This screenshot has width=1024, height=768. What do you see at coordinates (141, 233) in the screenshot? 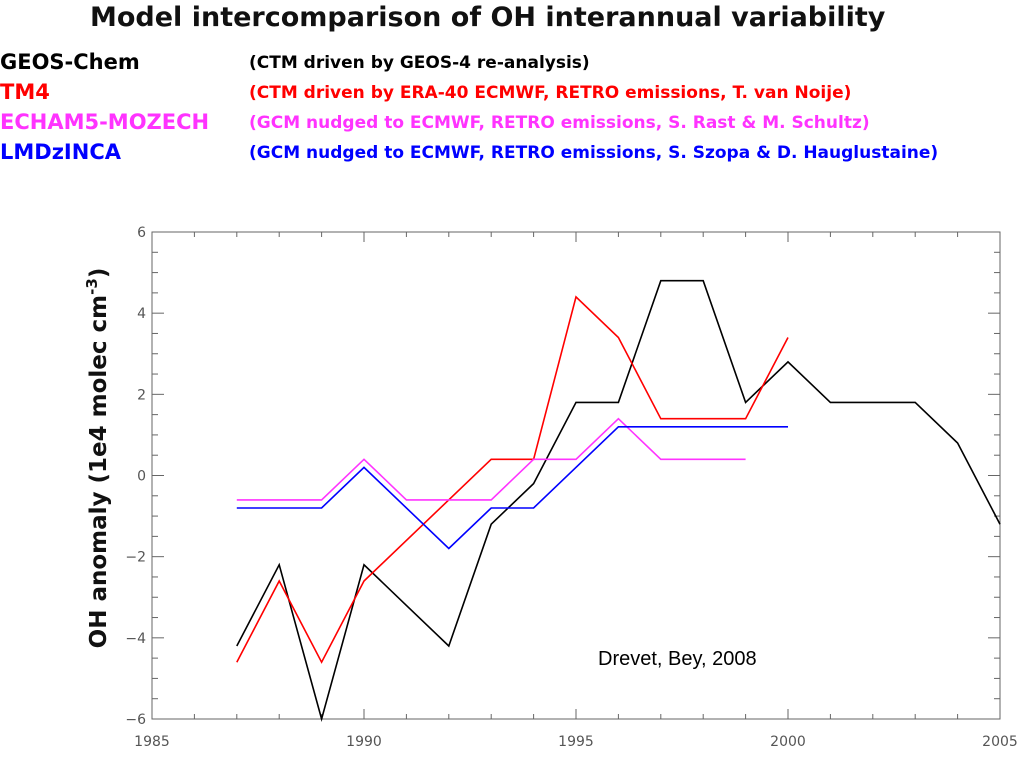
I see `y-tick-label: 6` at bounding box center [141, 233].